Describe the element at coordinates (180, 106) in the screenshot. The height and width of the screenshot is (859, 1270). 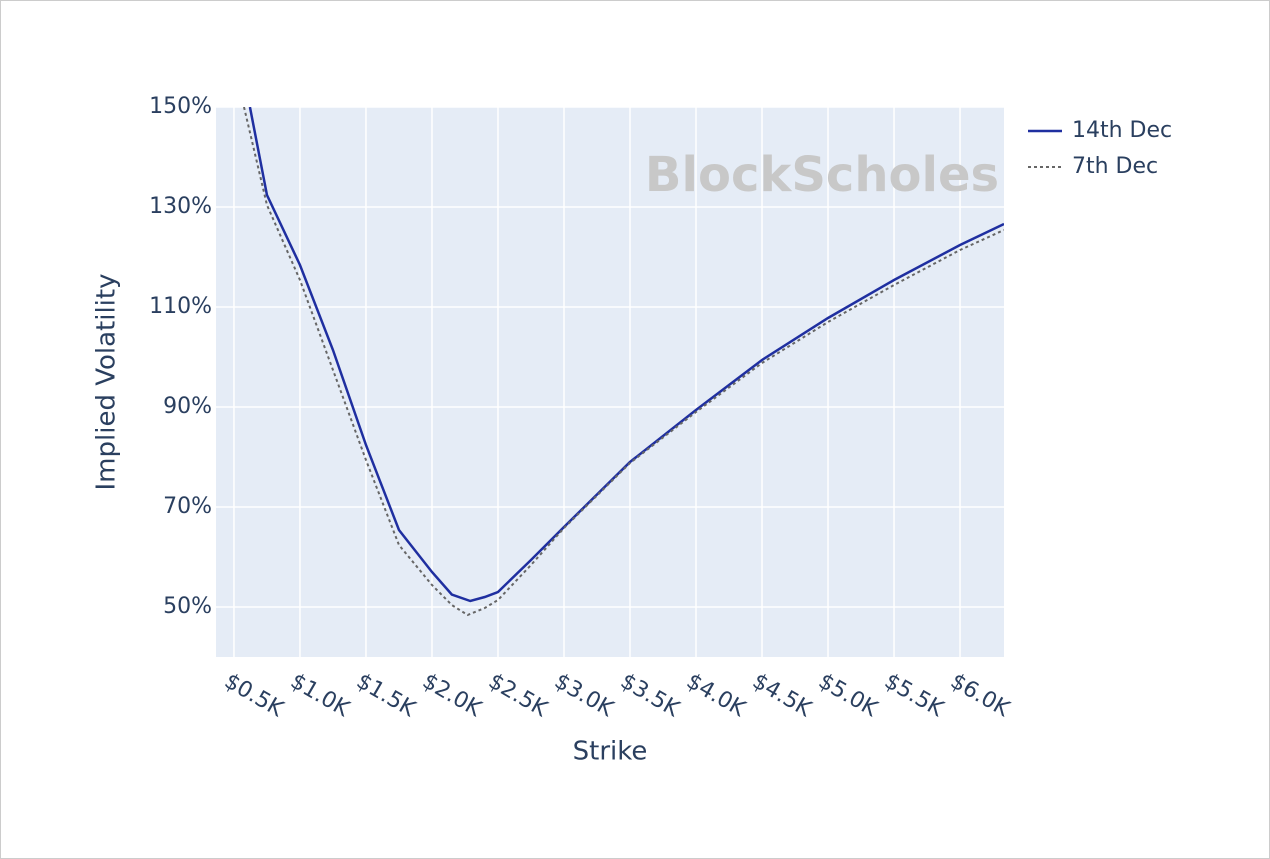
I see `y-tick-label: 150%` at that location.